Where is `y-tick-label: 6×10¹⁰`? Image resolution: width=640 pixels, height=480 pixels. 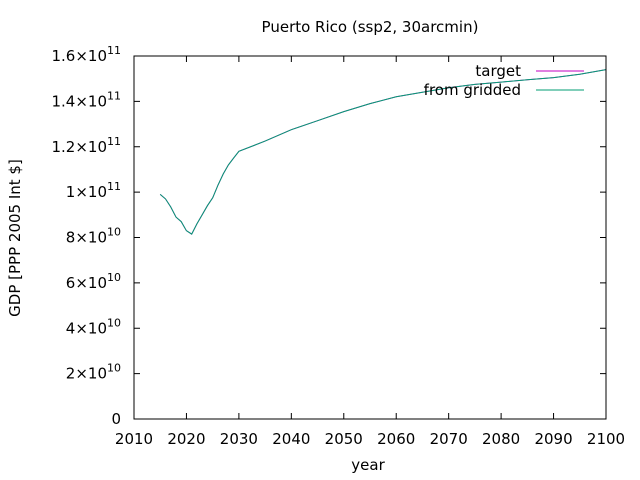 y-tick-label: 6×10¹⁰ is located at coordinates (93, 281).